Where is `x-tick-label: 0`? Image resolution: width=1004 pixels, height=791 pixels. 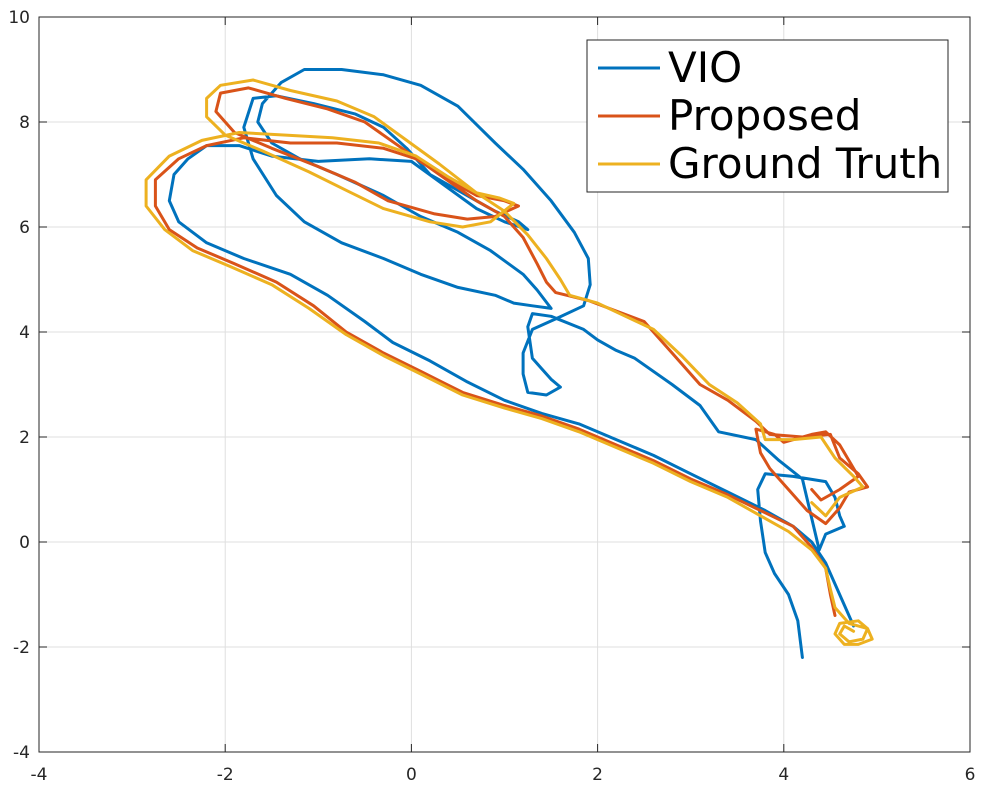
x-tick-label: 0 is located at coordinates (411, 775).